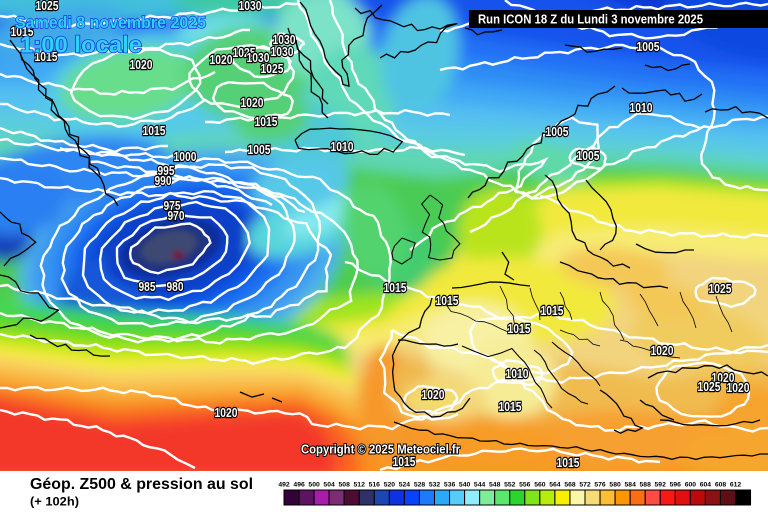 The height and width of the screenshot is (512, 768). I want to click on svg-text: 552, so click(510, 485).